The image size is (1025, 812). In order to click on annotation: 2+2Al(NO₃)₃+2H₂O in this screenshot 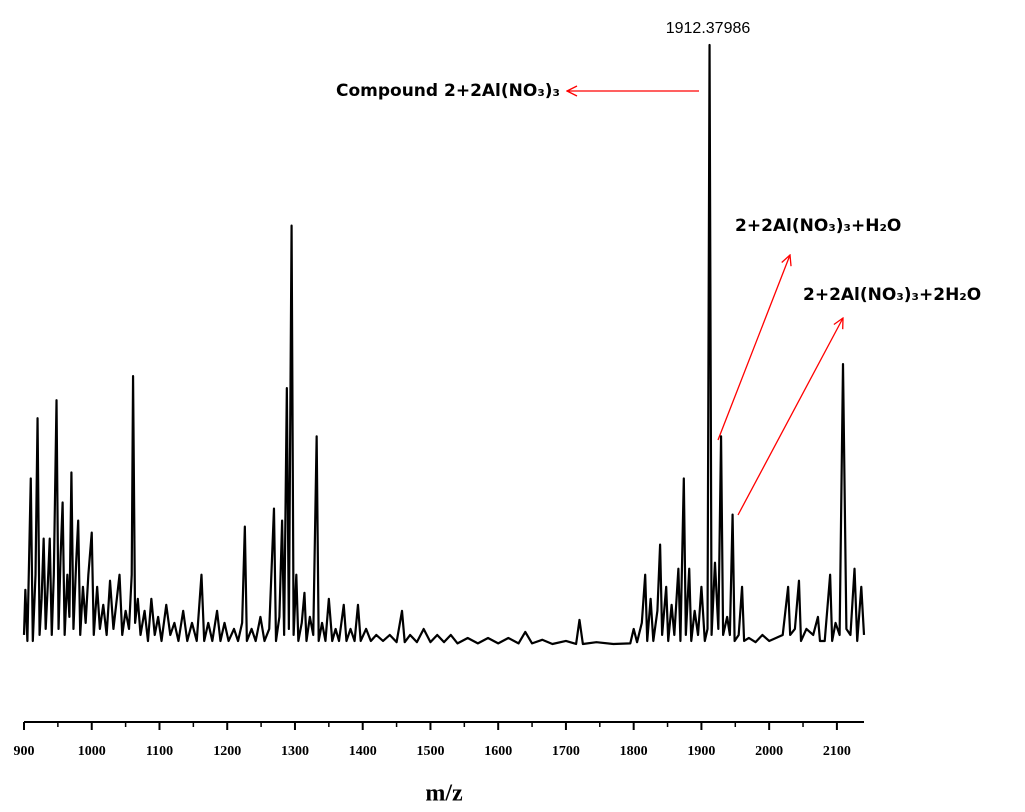, I will do `click(892, 295)`.